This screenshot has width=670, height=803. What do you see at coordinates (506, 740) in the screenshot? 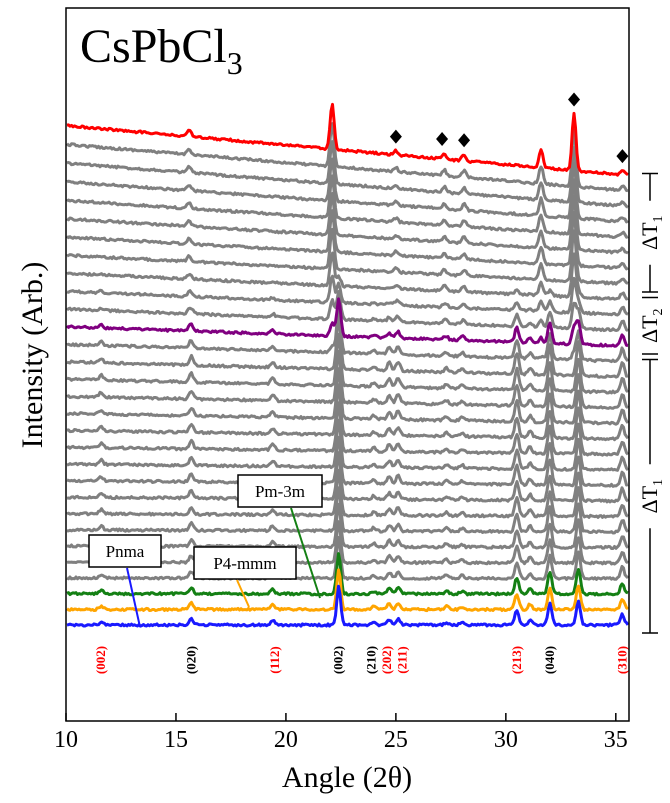
I see `x-tick-label-4: 30` at bounding box center [506, 740].